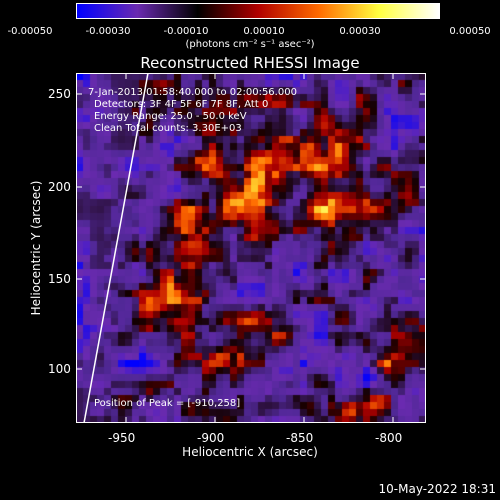  Describe the element at coordinates (59, 279) in the screenshot. I see `y-tick: 150` at that location.